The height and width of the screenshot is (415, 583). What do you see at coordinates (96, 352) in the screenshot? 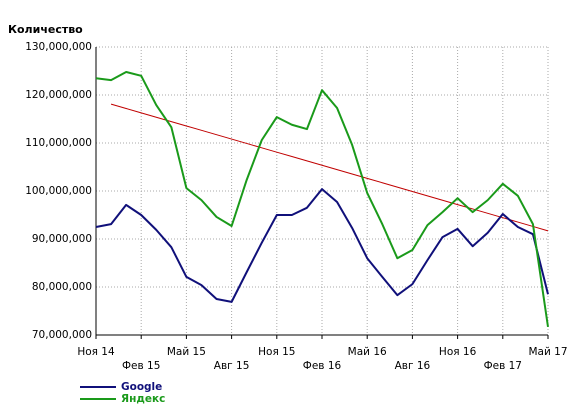
I see `x-tick-label: Ноя 14` at bounding box center [96, 352].